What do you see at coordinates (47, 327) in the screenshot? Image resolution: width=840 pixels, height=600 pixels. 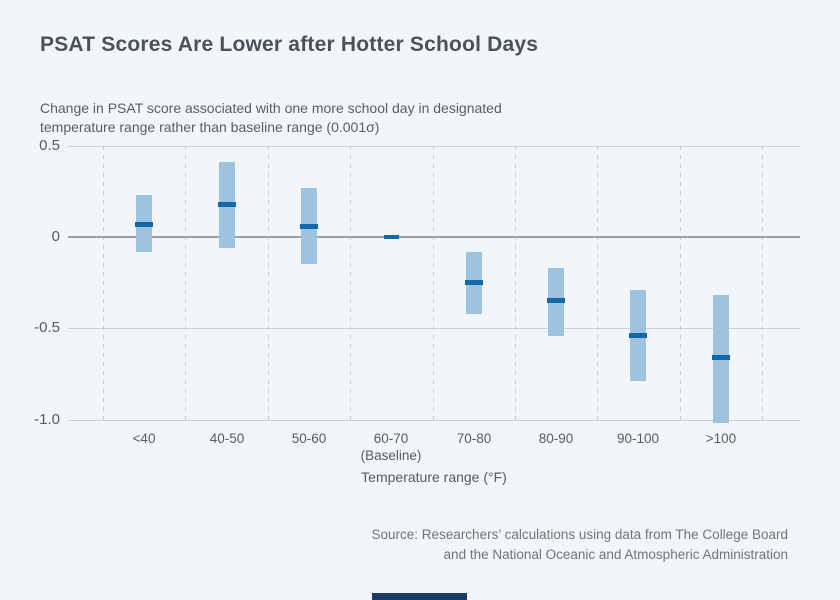 I see `y-tick-label--0.5: -0.5` at bounding box center [47, 327].